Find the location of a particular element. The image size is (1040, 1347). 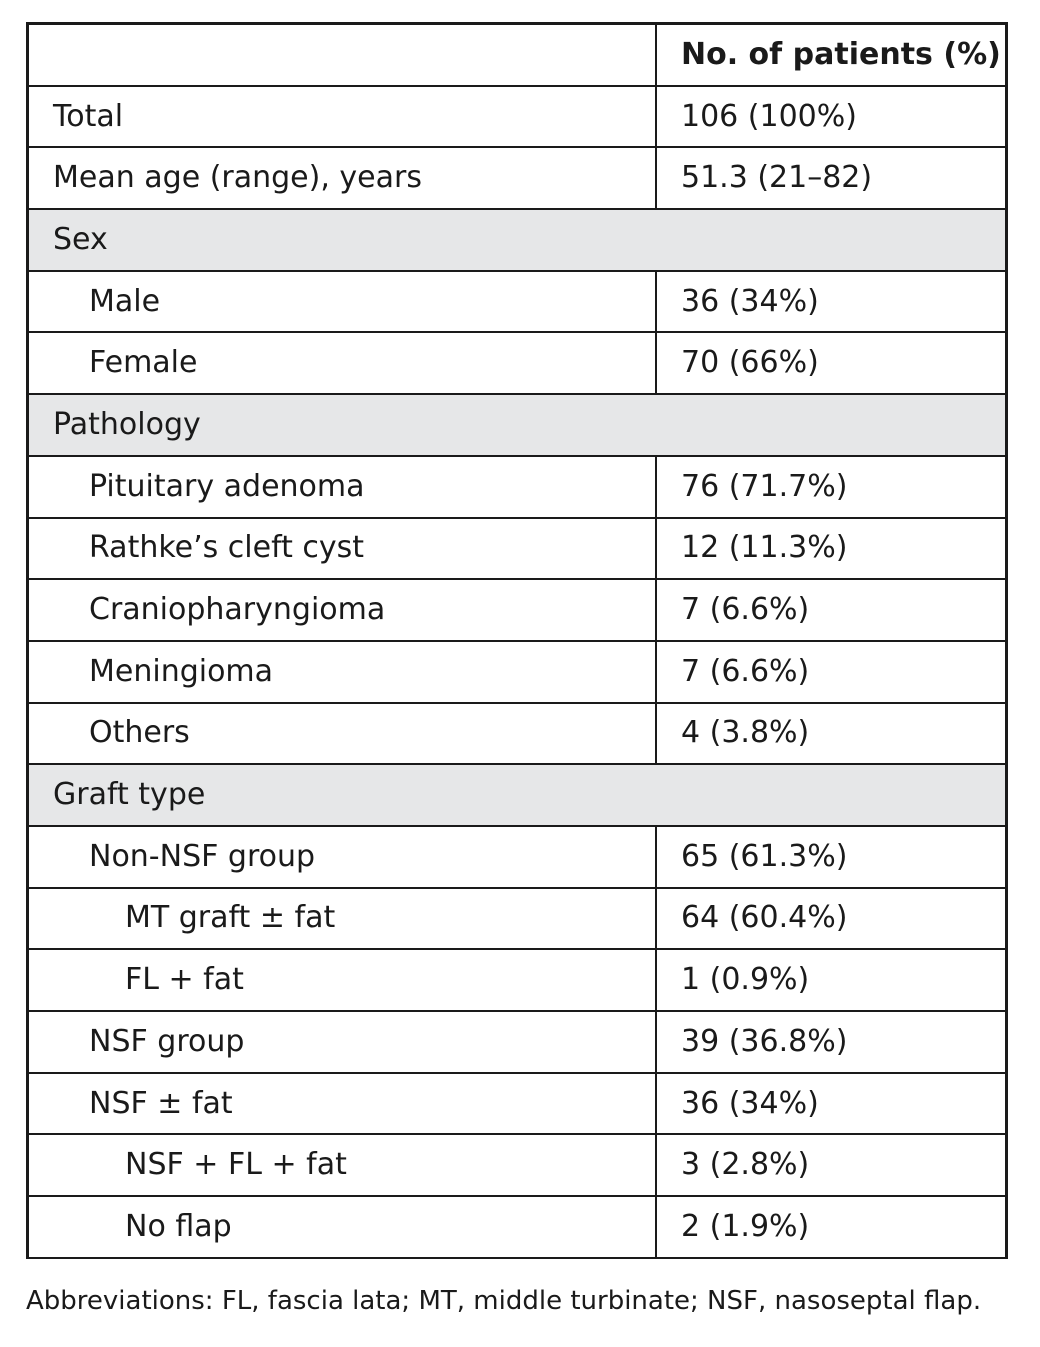

table-row: NSF group 39 (36.8%) is located at coordinates (517, 1043).